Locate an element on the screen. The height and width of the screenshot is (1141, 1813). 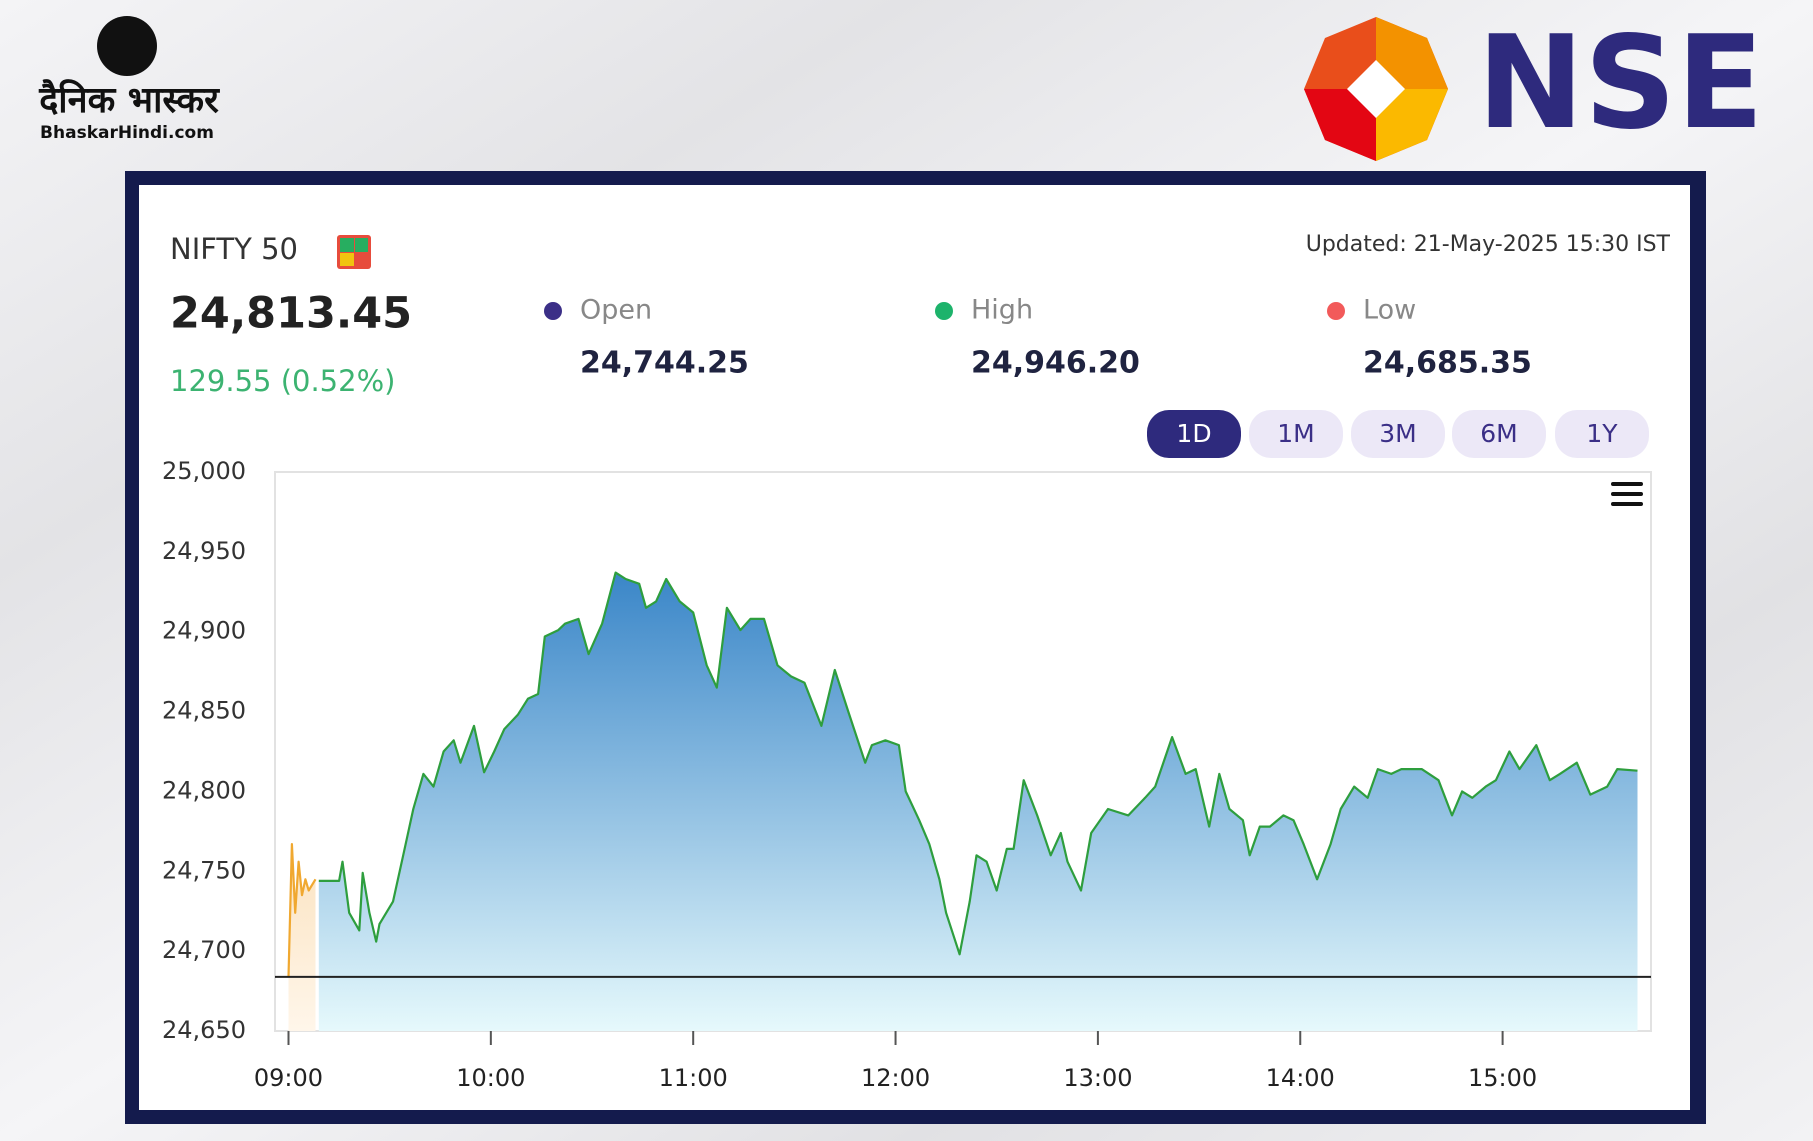
y-tick-label: 24,800 is located at coordinates (204, 790).